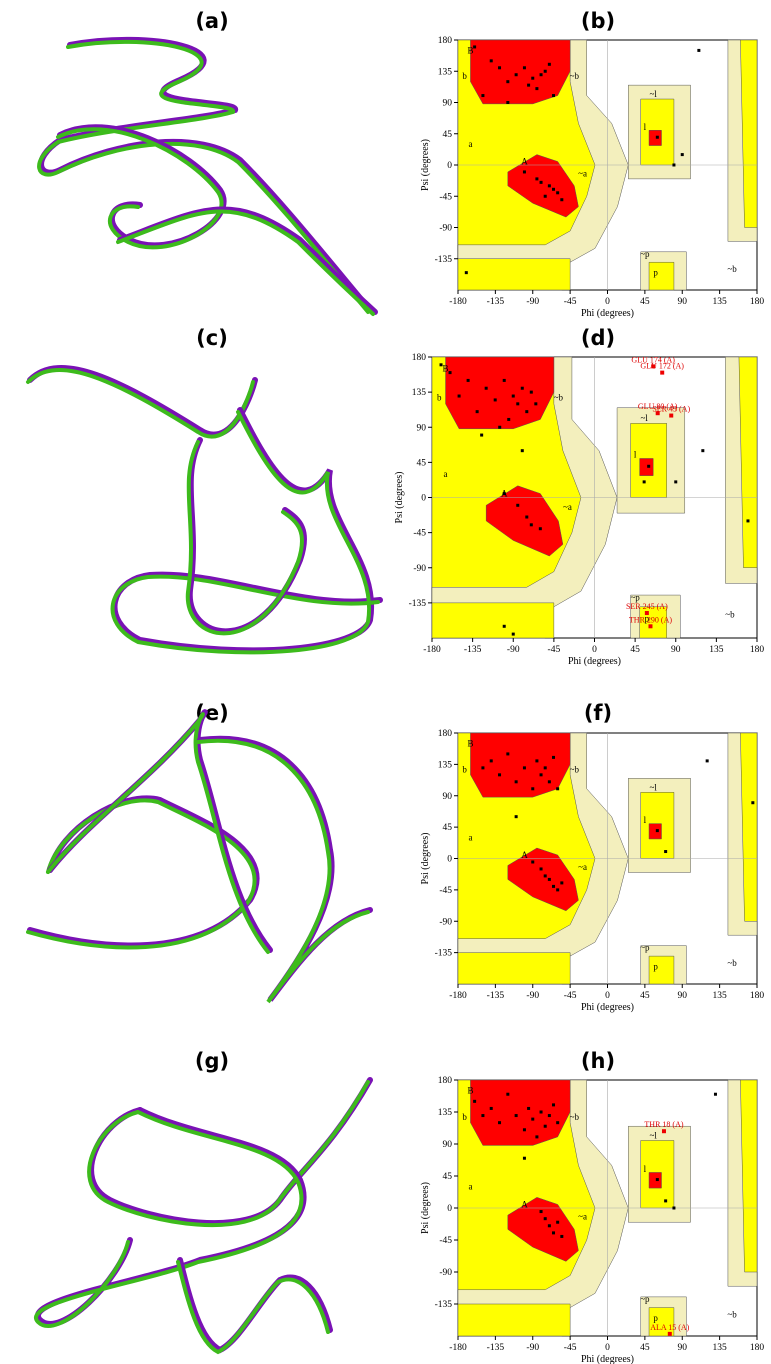 The width and height of the screenshot is (771, 1364). What do you see at coordinates (446, 474) in the screenshot?
I see `region-label: a` at bounding box center [446, 474].